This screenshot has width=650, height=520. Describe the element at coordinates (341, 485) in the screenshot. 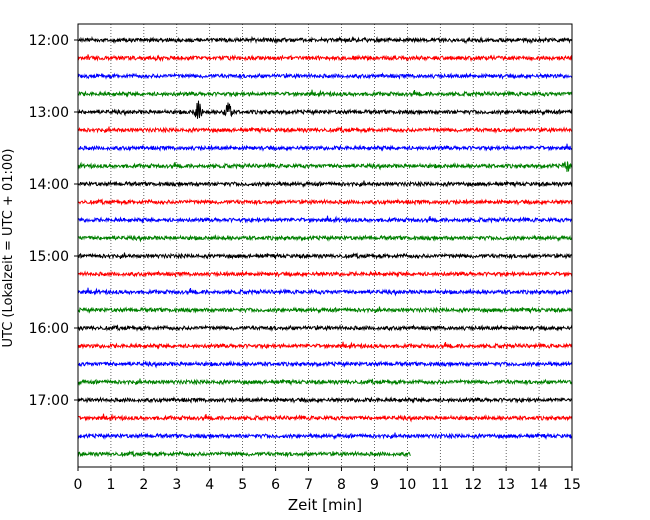

I see `x-tick-label: 8` at that location.